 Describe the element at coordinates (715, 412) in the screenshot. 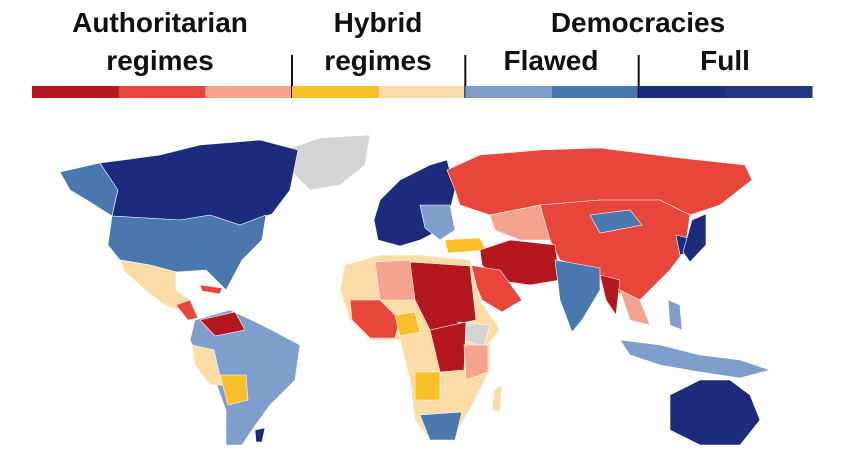

I see `australia` at that location.